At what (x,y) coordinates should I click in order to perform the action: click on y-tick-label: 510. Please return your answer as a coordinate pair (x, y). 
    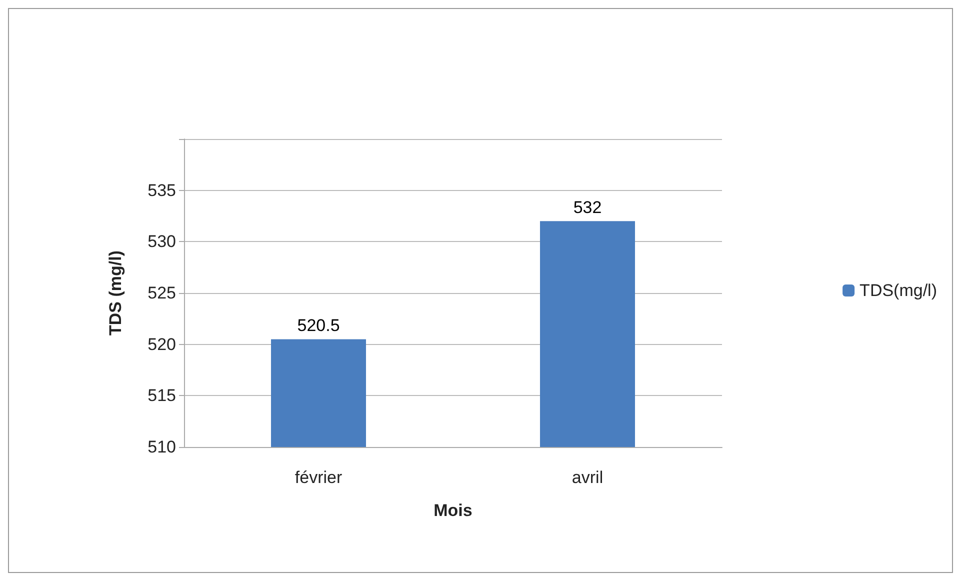
    Looking at the image, I should click on (162, 447).